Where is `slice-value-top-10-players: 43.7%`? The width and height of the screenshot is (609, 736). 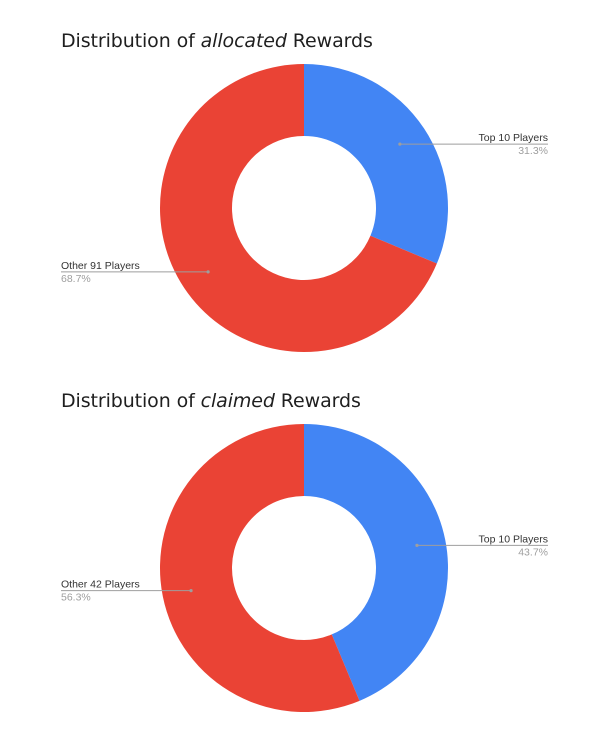 slice-value-top-10-players: 43.7% is located at coordinates (533, 552).